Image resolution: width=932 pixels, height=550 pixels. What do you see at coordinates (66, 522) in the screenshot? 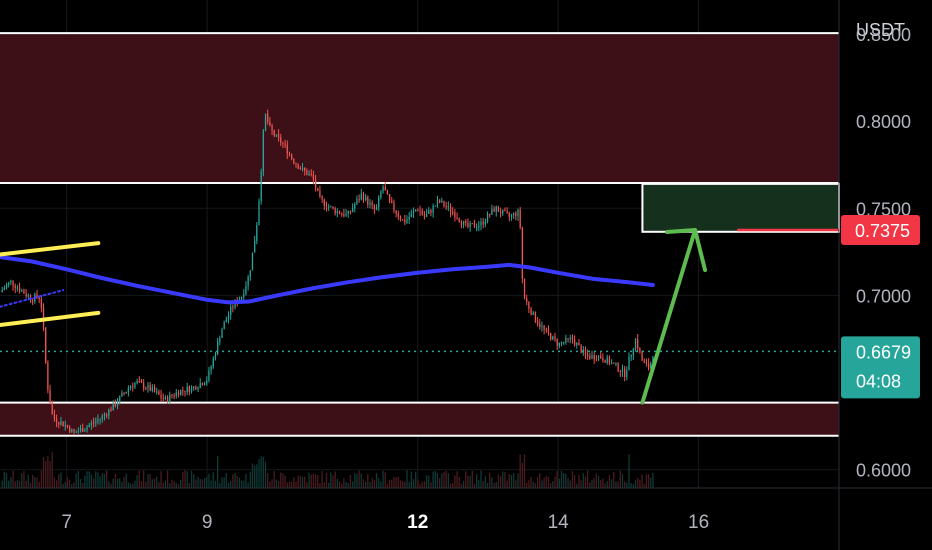
I see `x-tick-label: 7` at bounding box center [66, 522].